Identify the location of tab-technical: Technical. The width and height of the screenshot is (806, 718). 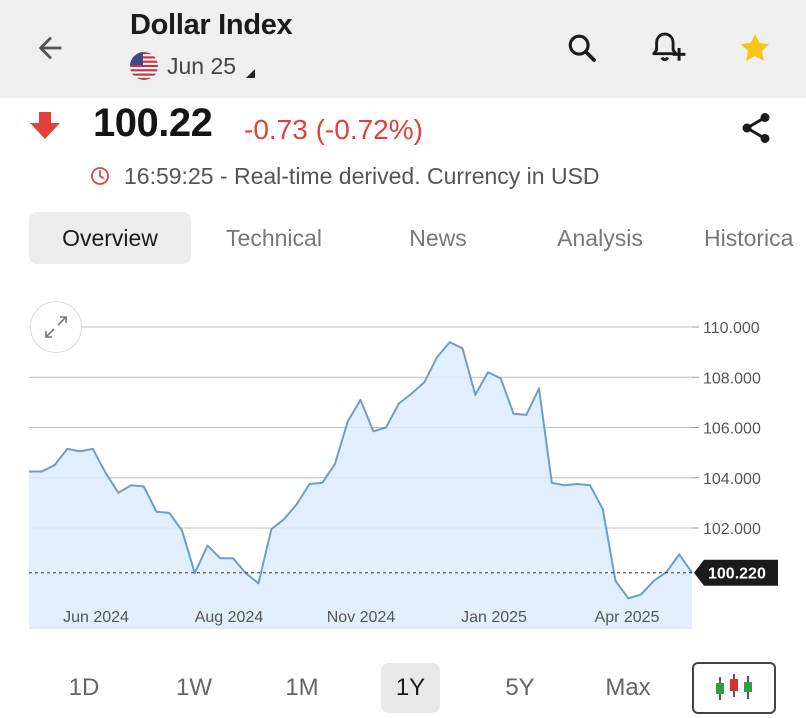
(274, 237).